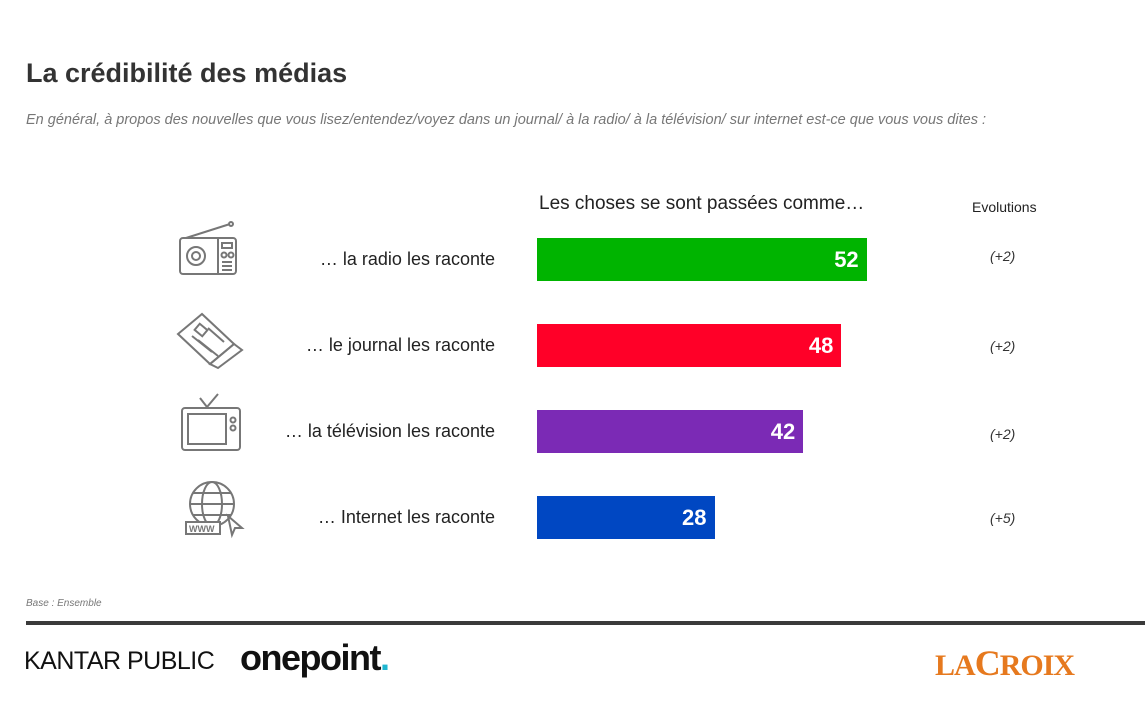 Image resolution: width=1145 pixels, height=723 pixels. I want to click on television-icon, so click(210, 424).